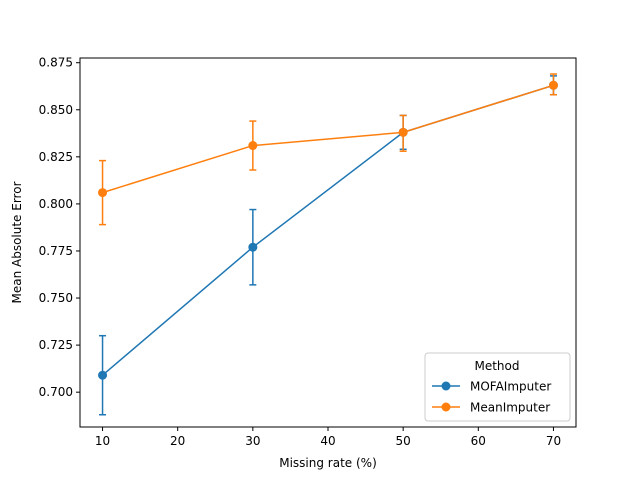  Describe the element at coordinates (56, 204) in the screenshot. I see `y-tick-label: 0.800` at that location.